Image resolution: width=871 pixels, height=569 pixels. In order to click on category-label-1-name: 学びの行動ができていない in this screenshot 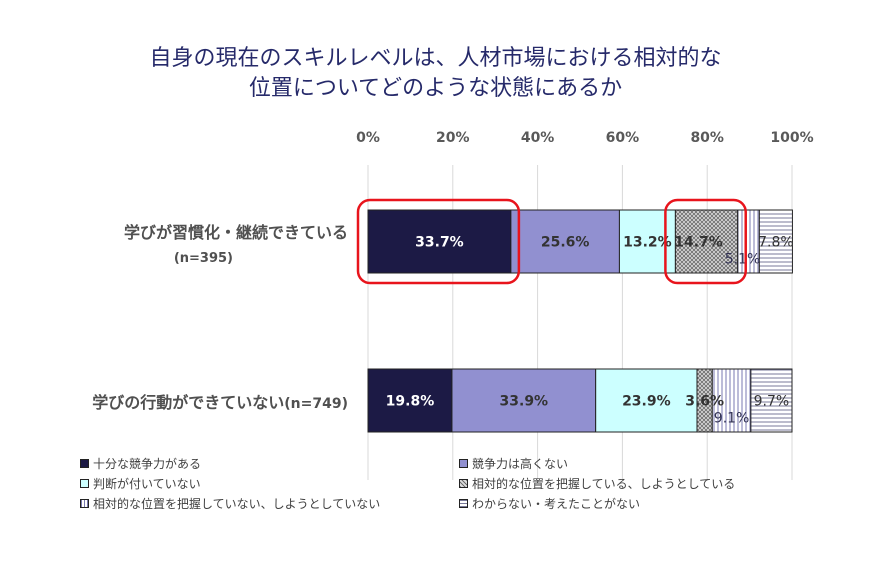, I will do `click(188, 402)`.